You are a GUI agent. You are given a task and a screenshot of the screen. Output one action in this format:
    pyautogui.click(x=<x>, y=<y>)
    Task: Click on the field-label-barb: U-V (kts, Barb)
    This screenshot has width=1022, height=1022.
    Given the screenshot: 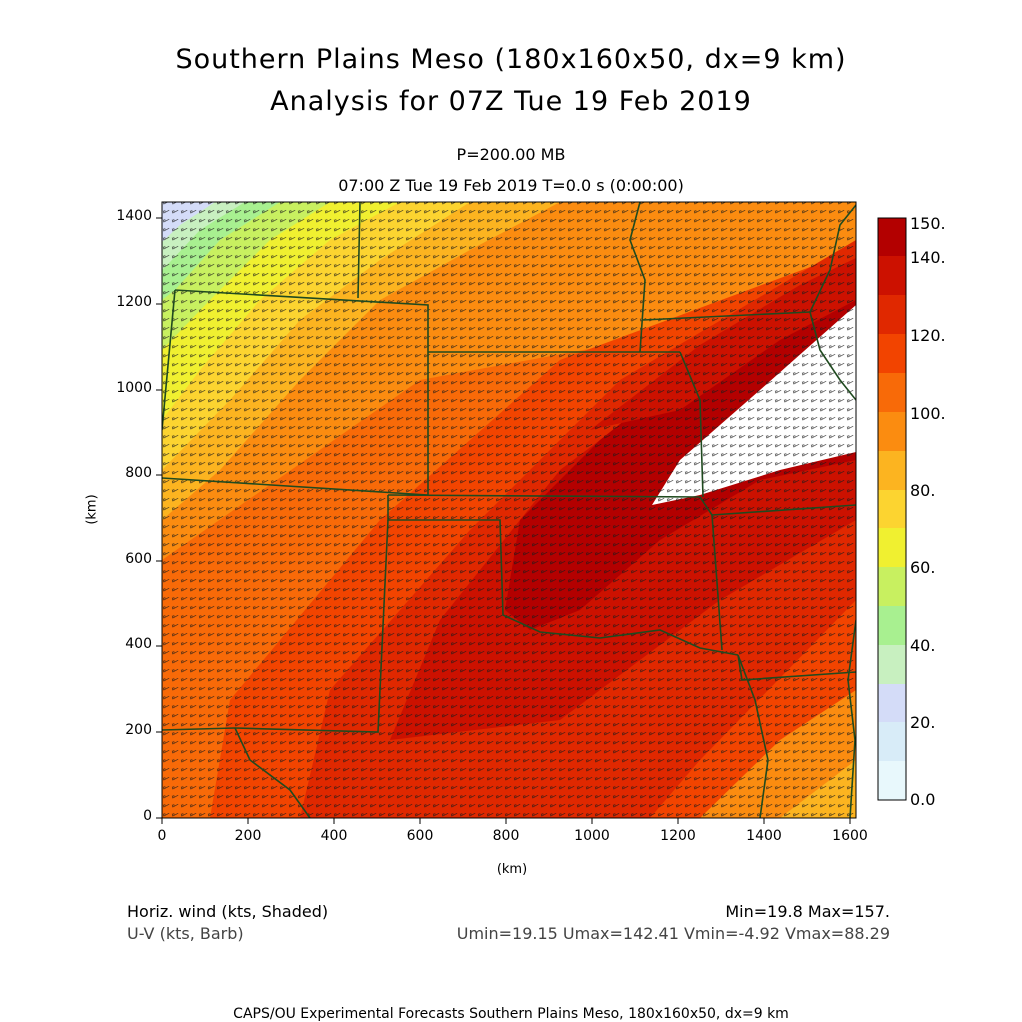 What is the action you would take?
    pyautogui.click(x=185, y=933)
    